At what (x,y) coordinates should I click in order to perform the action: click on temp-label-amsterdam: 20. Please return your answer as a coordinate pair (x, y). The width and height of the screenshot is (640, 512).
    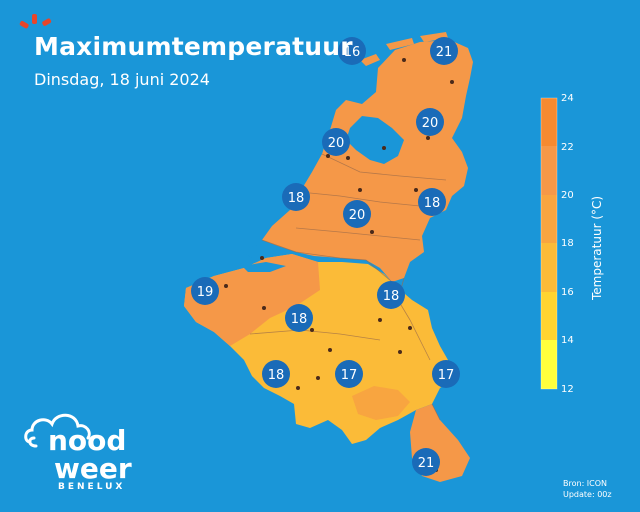
    Looking at the image, I should click on (336, 142).